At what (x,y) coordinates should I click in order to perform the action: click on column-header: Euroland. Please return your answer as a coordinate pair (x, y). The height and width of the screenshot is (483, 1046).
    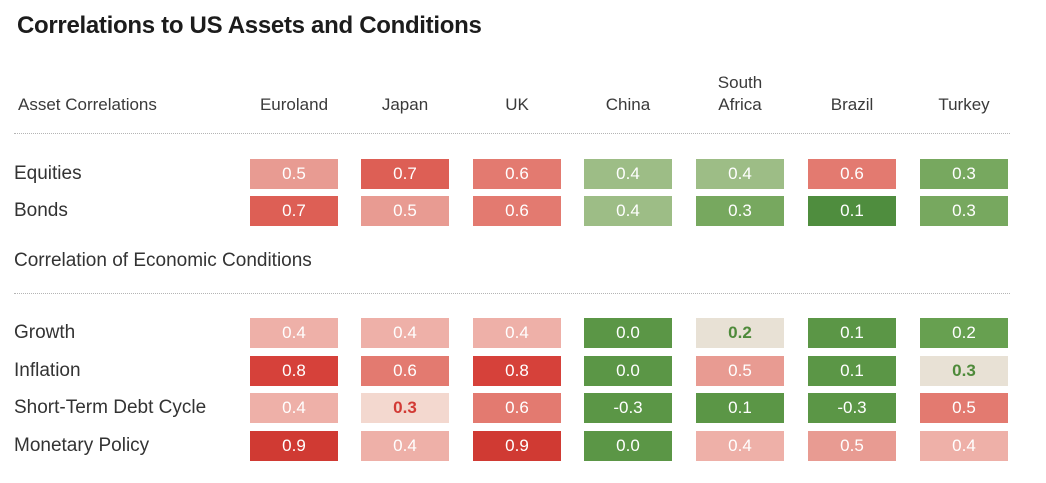
    Looking at the image, I should click on (294, 105).